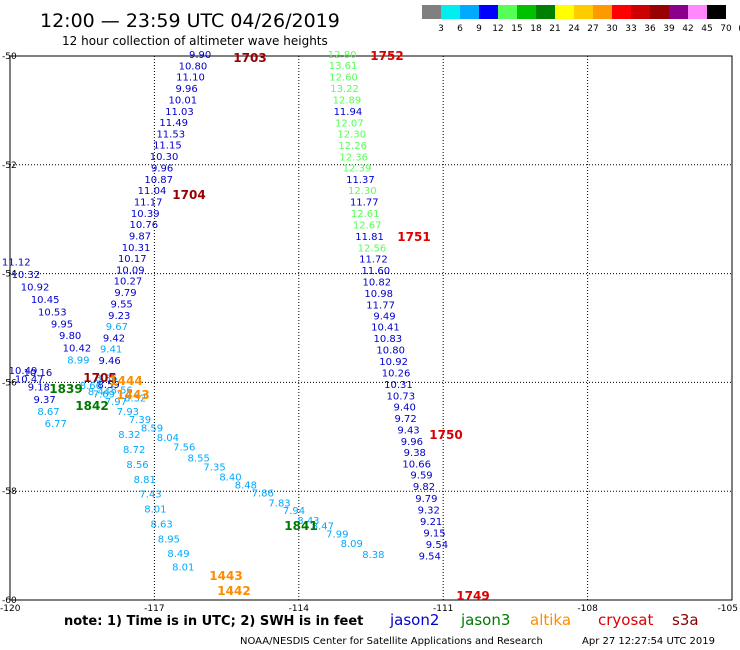 This screenshot has width=740, height=650. Describe the element at coordinates (128, 412) in the screenshot. I see `wave-height-value: 7.93` at that location.